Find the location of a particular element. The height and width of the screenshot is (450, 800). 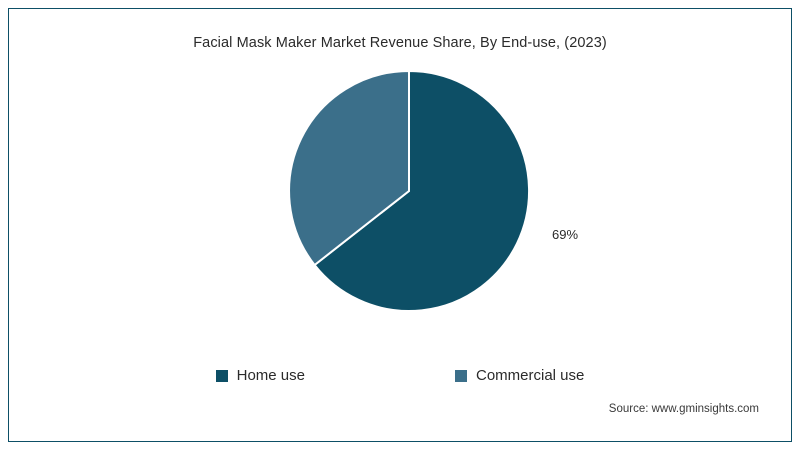

pie-slice-commercial-use is located at coordinates (349, 169).